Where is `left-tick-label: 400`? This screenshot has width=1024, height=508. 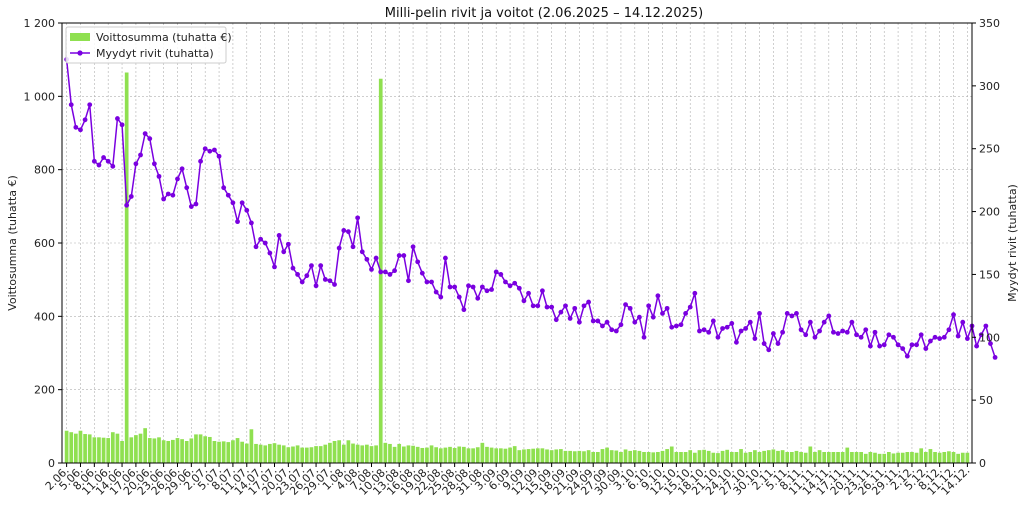 left-tick-label: 400 is located at coordinates (44, 316).